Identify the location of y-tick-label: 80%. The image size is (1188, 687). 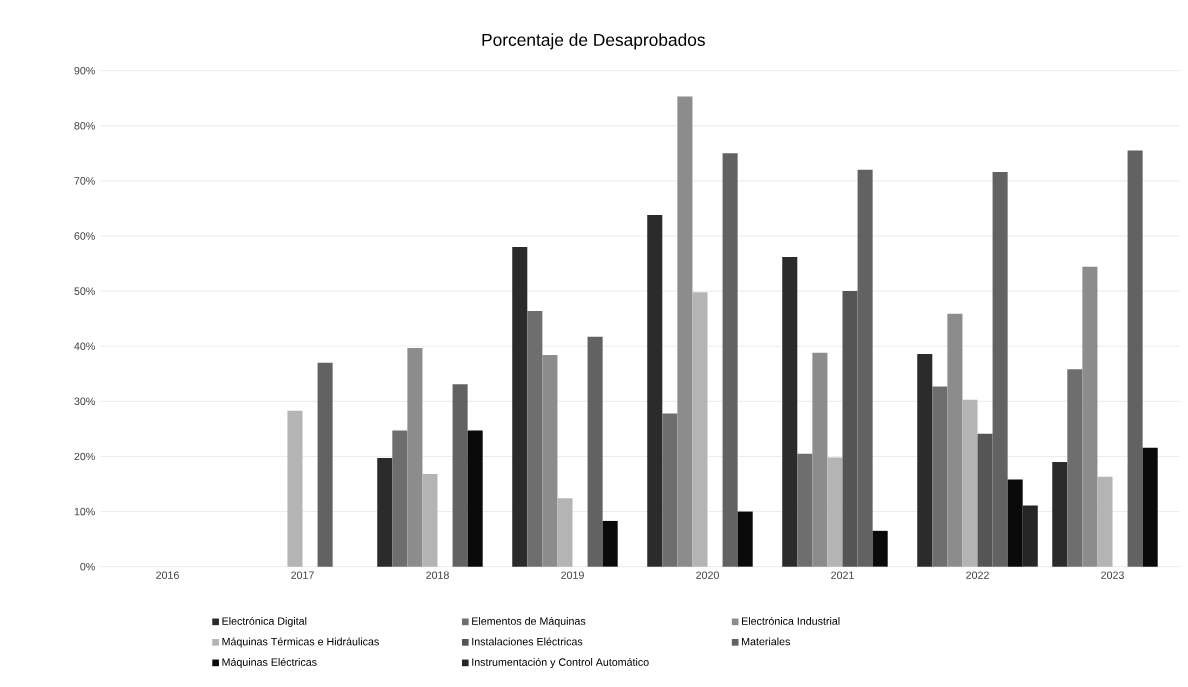
(84, 126).